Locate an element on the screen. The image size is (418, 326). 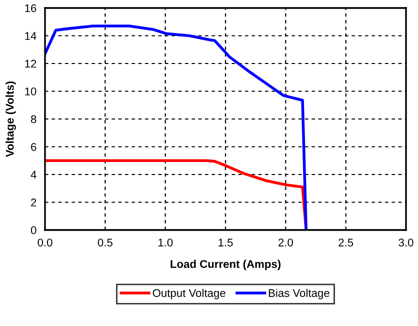
x-tick-label: 0.0 is located at coordinates (45, 242).